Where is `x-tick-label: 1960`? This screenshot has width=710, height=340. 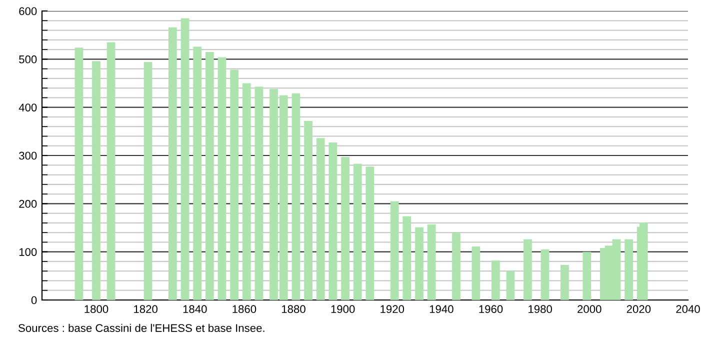 x-tick-label: 1960 is located at coordinates (491, 309).